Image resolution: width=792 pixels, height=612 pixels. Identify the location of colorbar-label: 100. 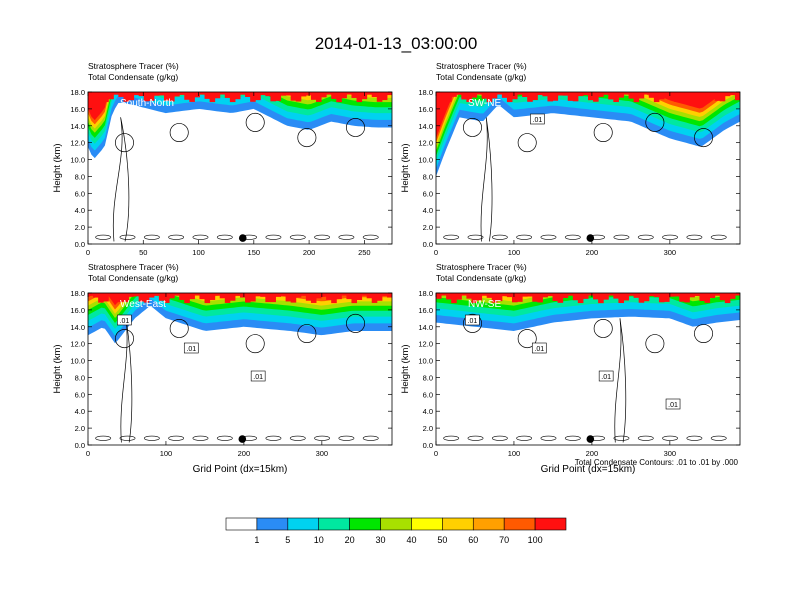
(535, 540).